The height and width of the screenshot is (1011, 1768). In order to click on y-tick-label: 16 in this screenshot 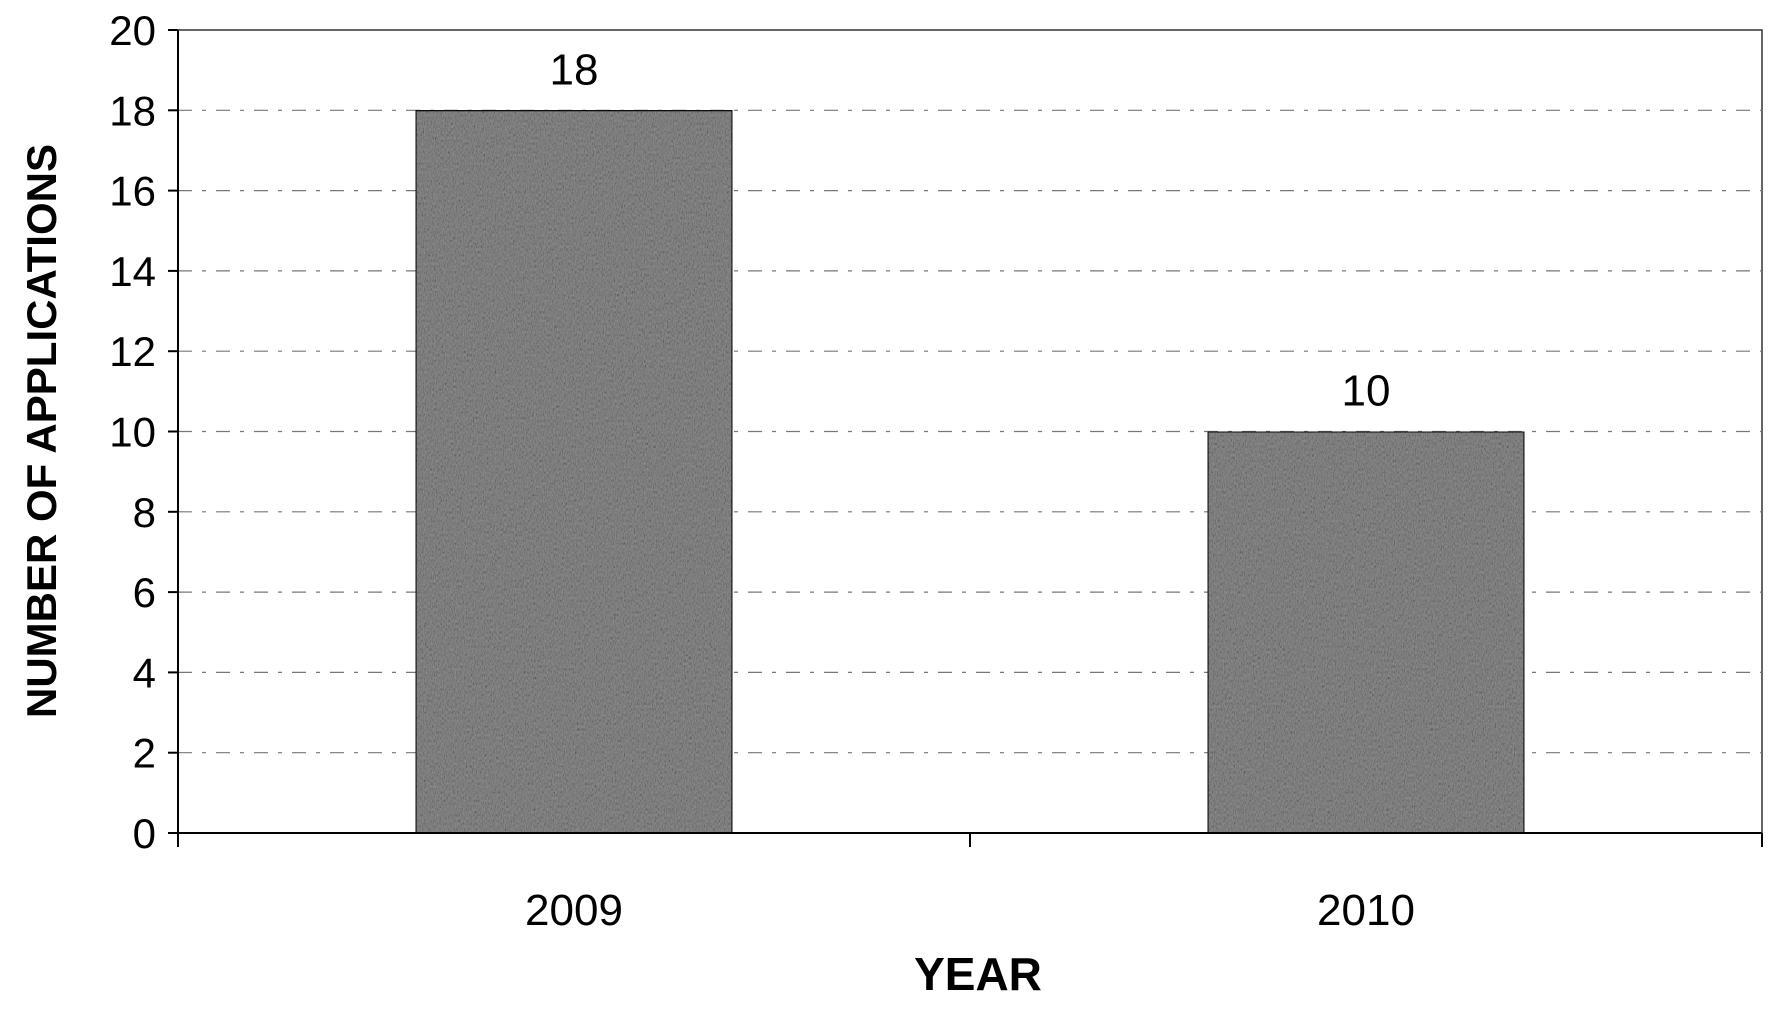, I will do `click(132, 191)`.